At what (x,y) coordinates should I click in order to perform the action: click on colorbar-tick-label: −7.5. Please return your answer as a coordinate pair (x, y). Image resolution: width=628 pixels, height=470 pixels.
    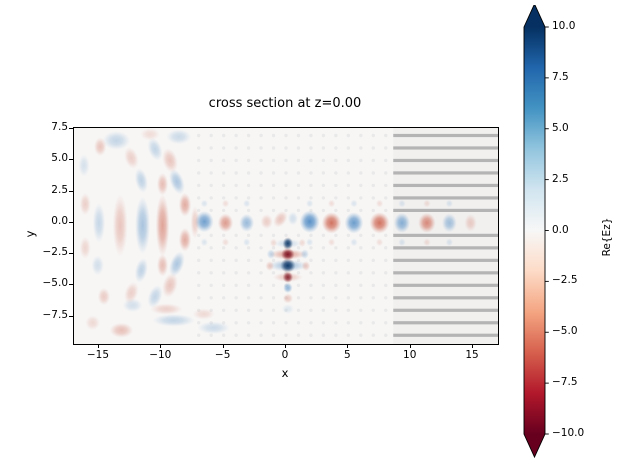
    Looking at the image, I should click on (565, 382).